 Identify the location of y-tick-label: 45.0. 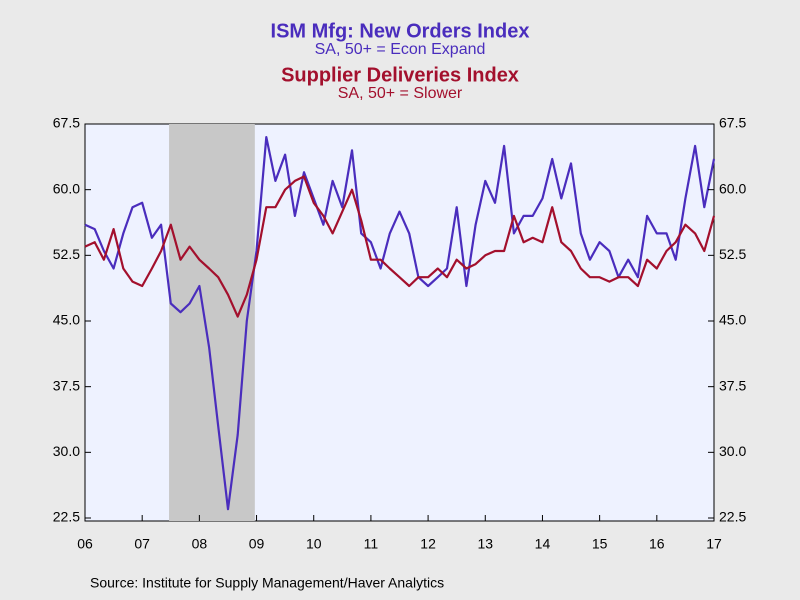
(66, 320).